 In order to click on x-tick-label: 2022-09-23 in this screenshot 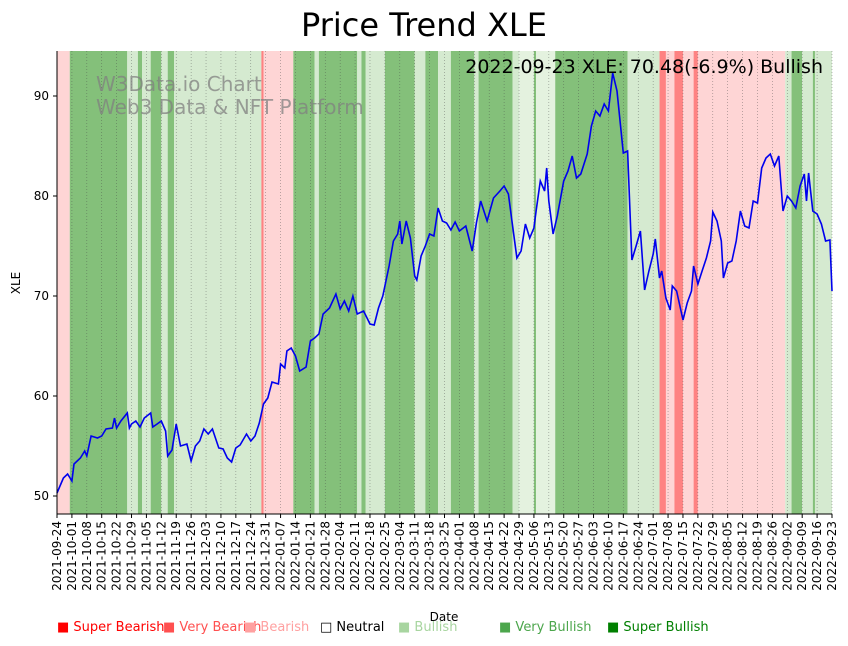, I will do `click(832, 556)`.